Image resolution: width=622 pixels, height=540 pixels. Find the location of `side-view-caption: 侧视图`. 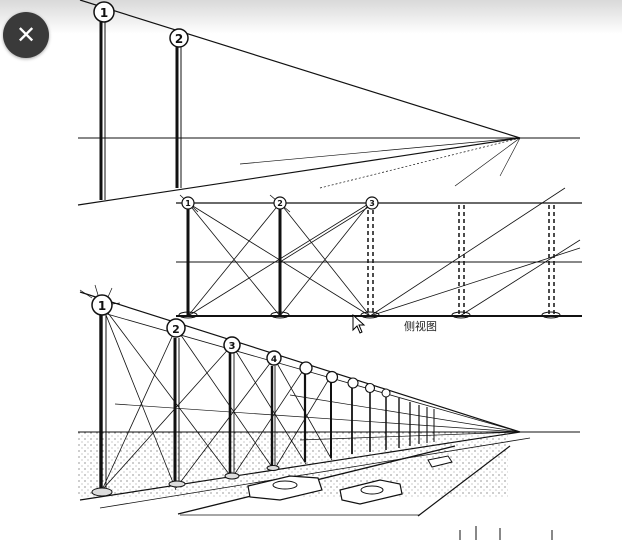

side-view-caption: 侧视图 is located at coordinates (420, 326).